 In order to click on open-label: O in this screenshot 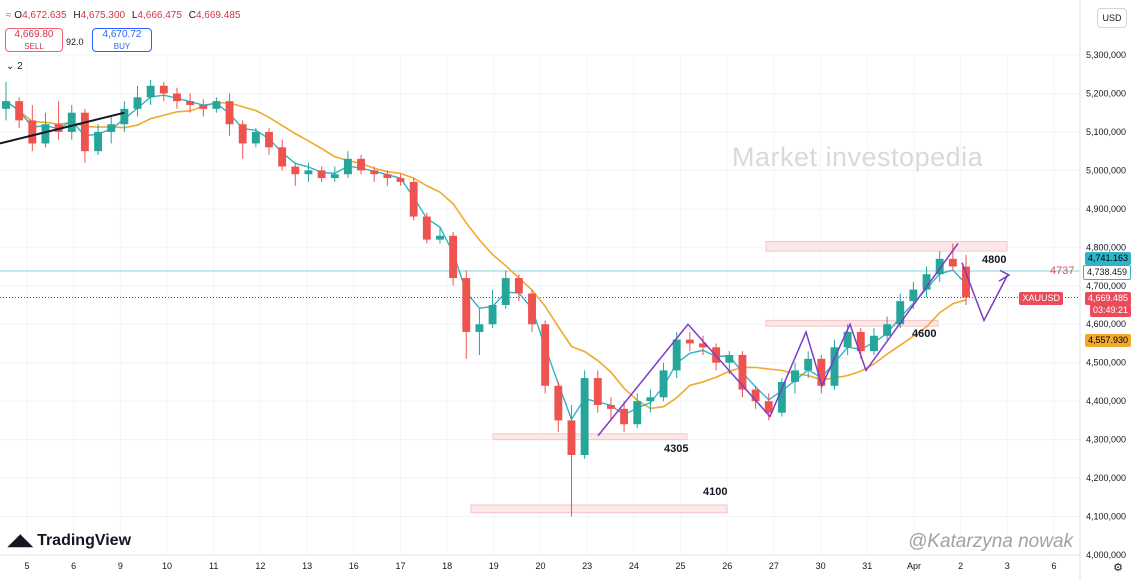, I will do `click(18, 15)`.